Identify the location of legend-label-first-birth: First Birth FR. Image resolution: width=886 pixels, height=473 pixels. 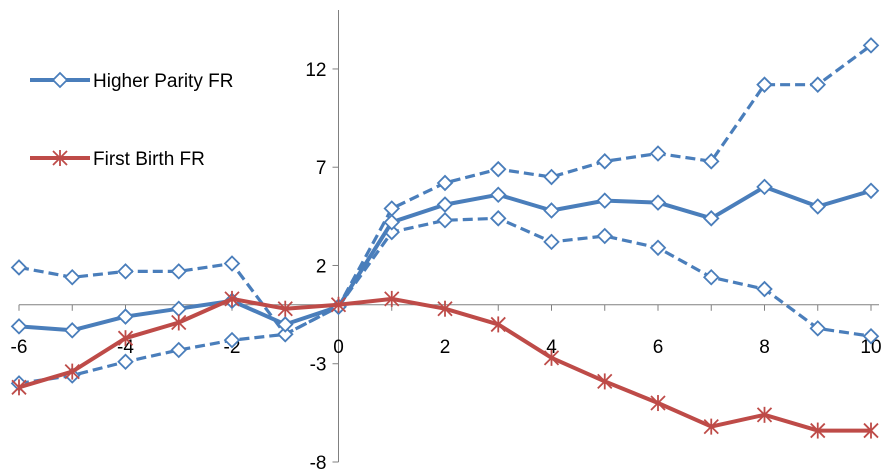
(149, 159).